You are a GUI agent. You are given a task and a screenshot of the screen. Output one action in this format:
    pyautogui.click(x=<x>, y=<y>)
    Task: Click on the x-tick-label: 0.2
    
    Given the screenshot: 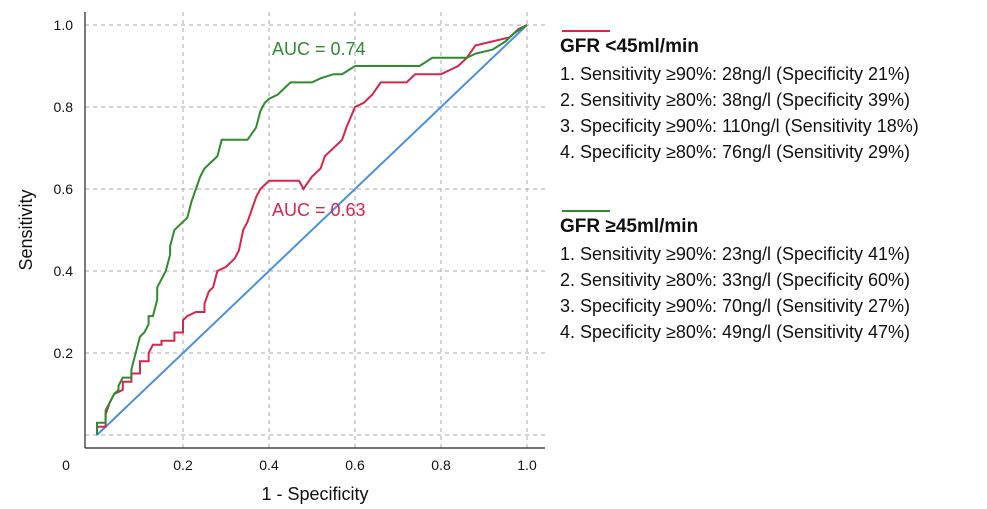 What is the action you would take?
    pyautogui.click(x=183, y=465)
    